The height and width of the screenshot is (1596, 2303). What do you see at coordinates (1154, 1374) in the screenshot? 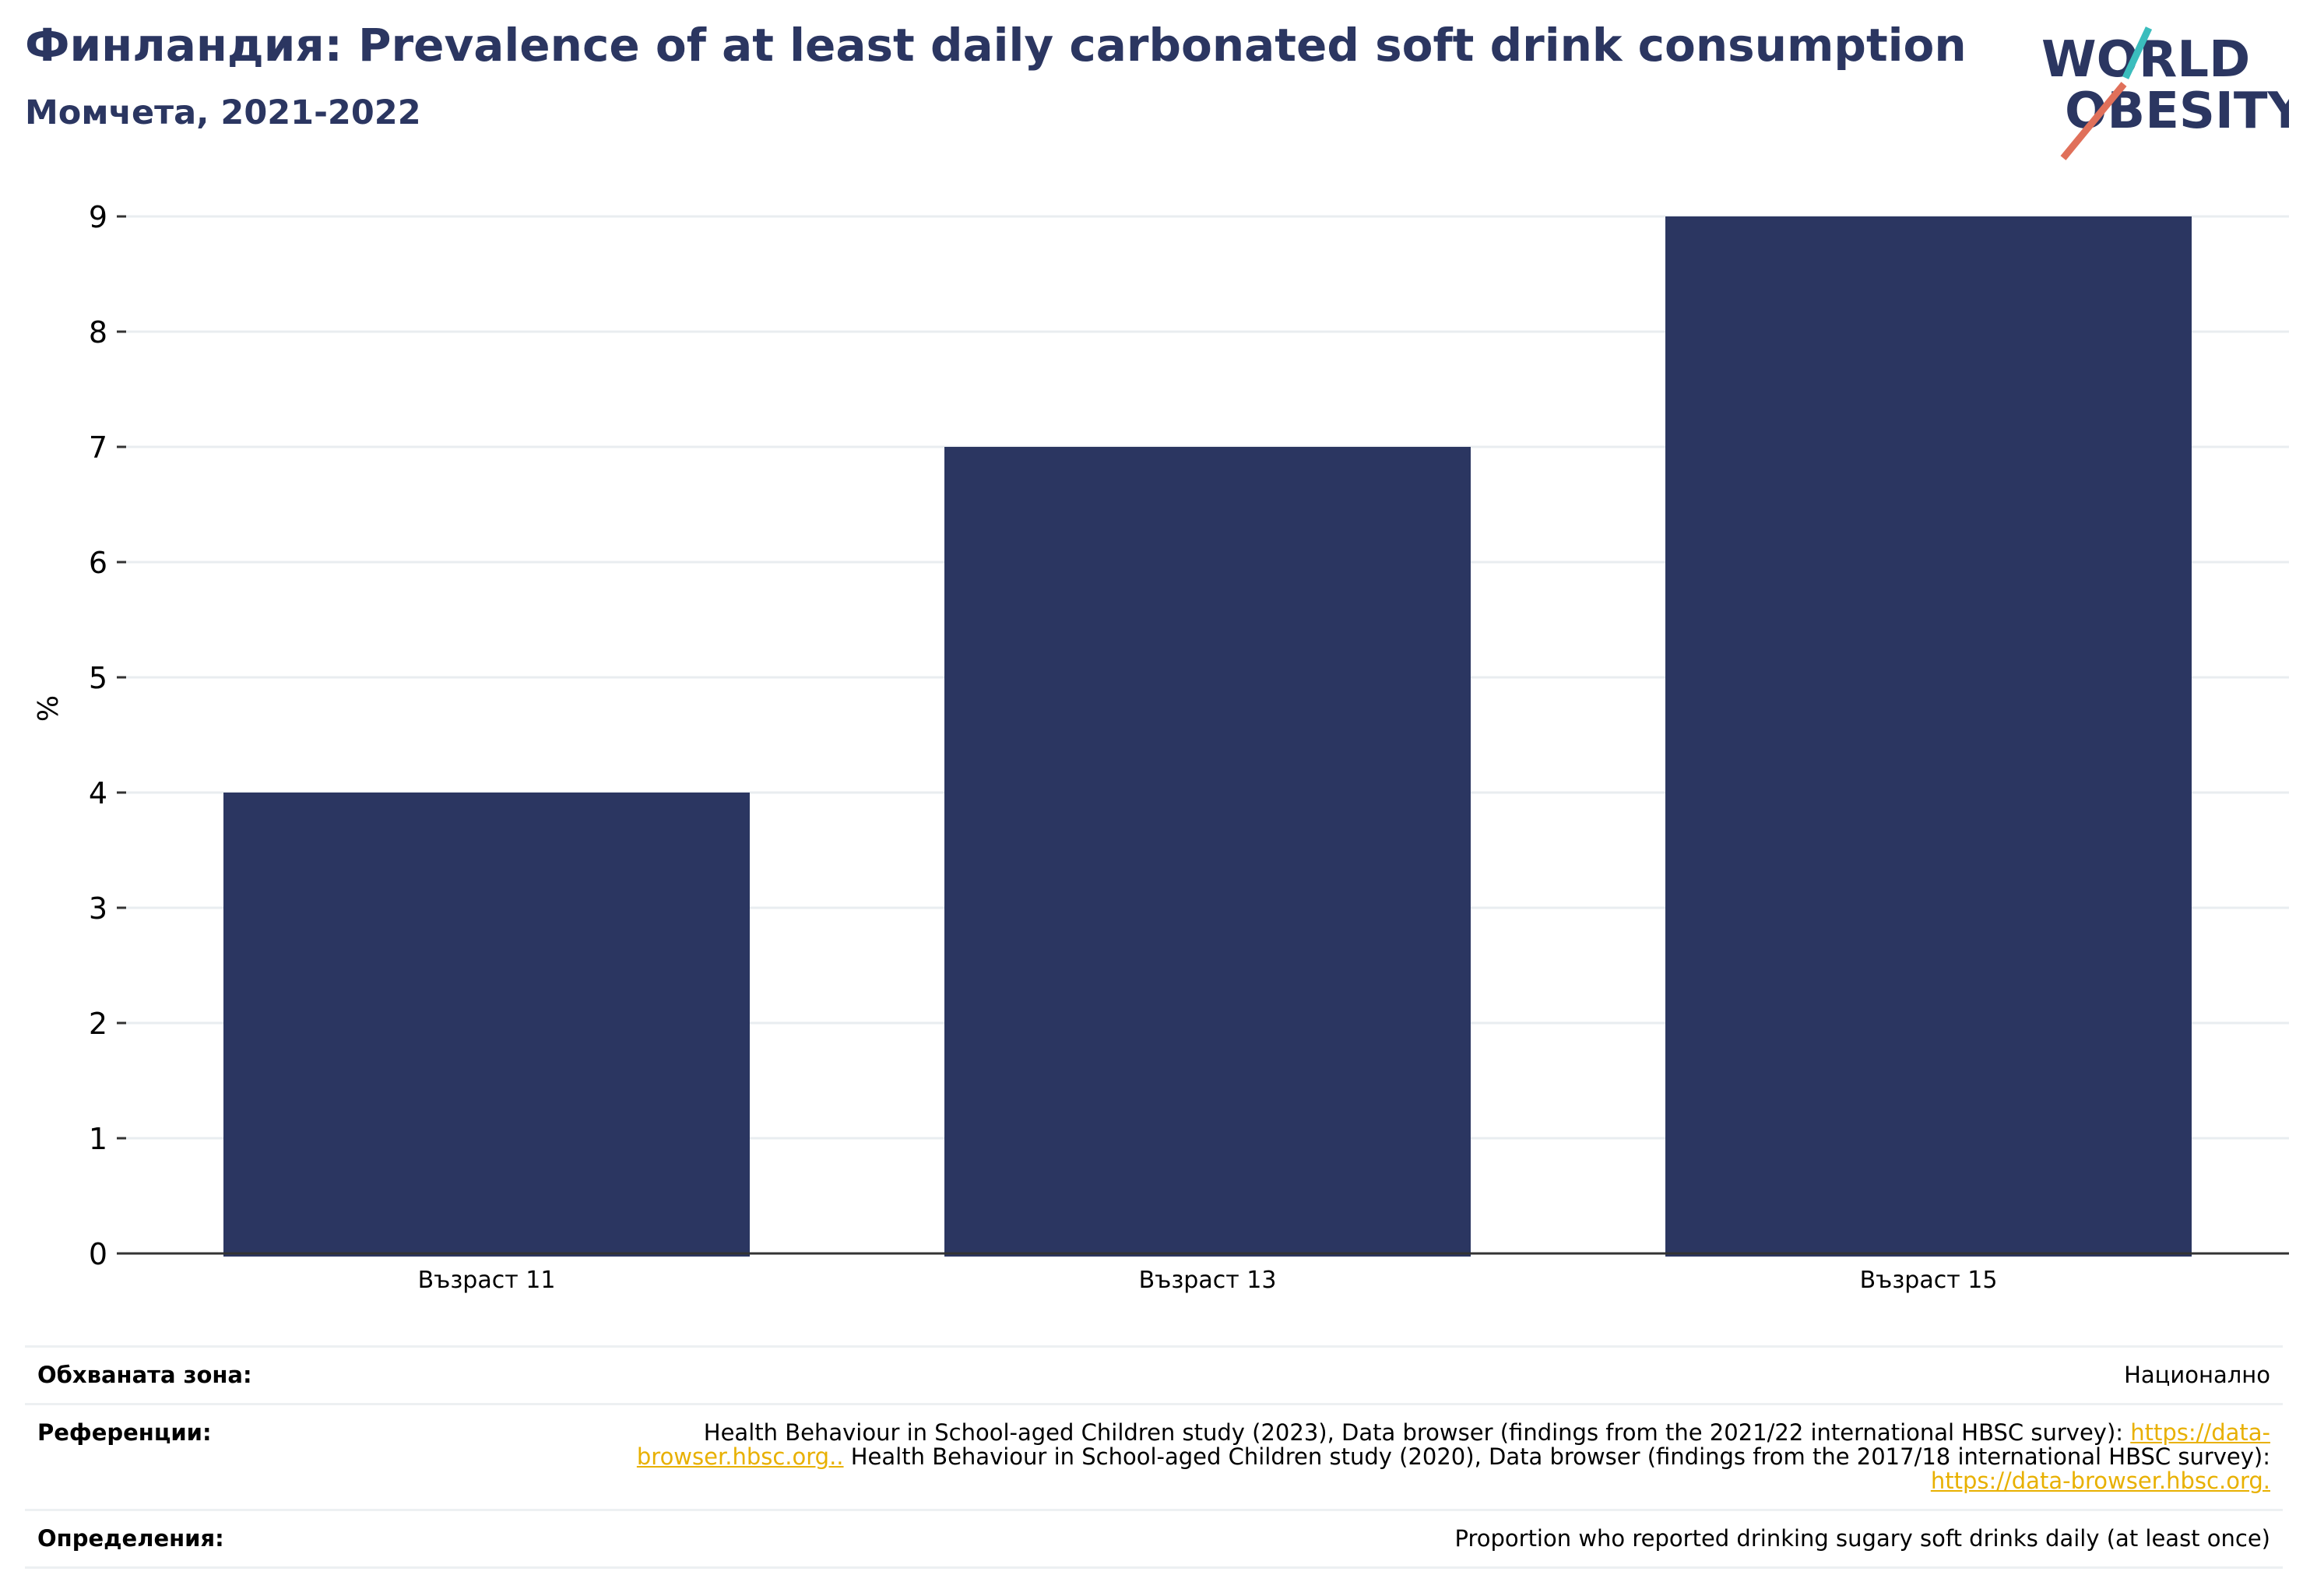
I see `coverage-row: Обхваната зона: Национално` at bounding box center [1154, 1374].